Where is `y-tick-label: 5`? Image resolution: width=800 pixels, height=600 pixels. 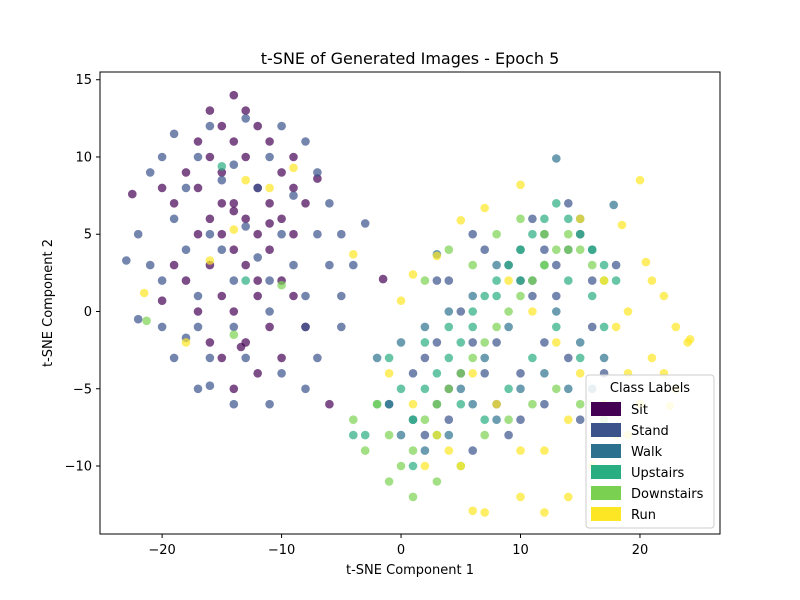 y-tick-label: 5 is located at coordinates (88, 235).